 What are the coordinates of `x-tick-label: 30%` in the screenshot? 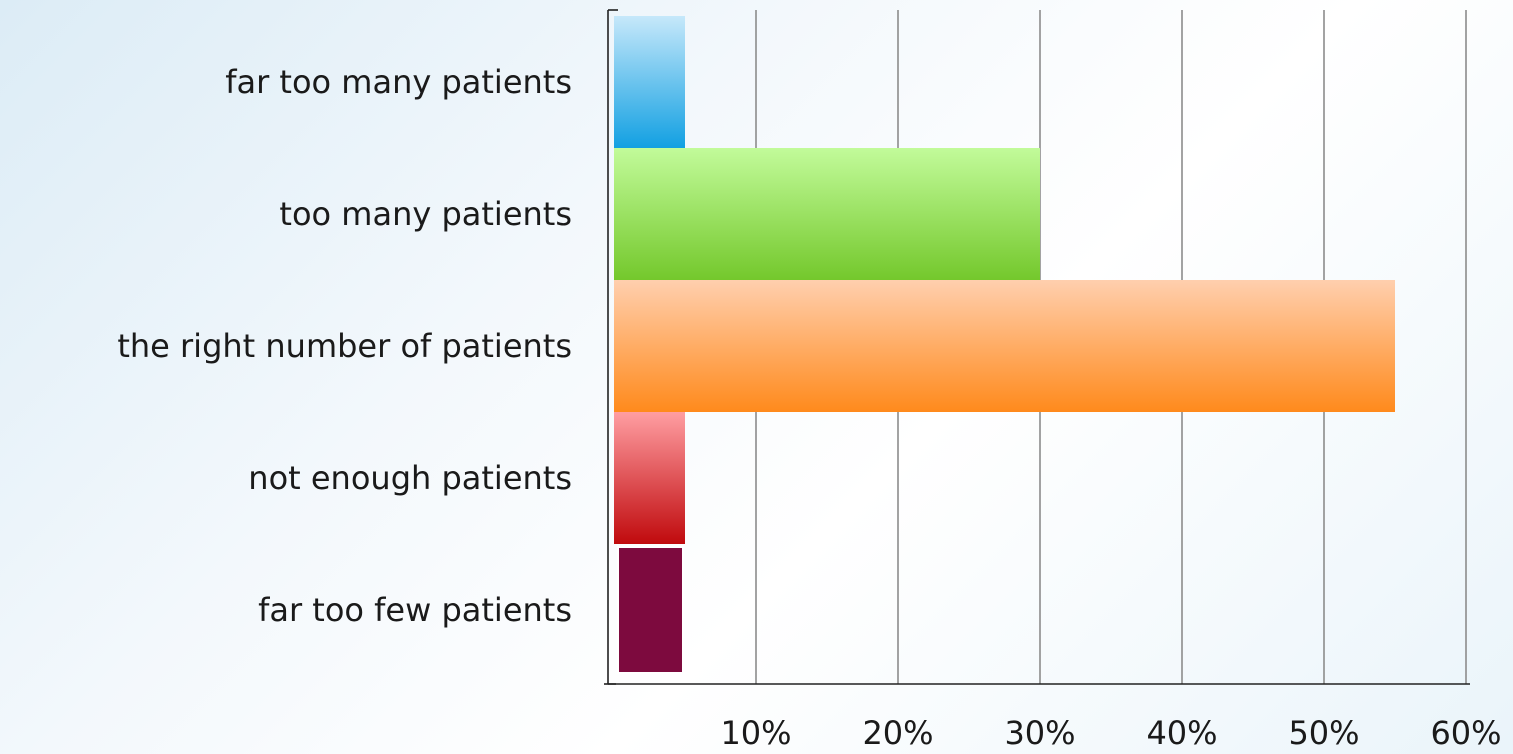 It's located at (1039, 733).